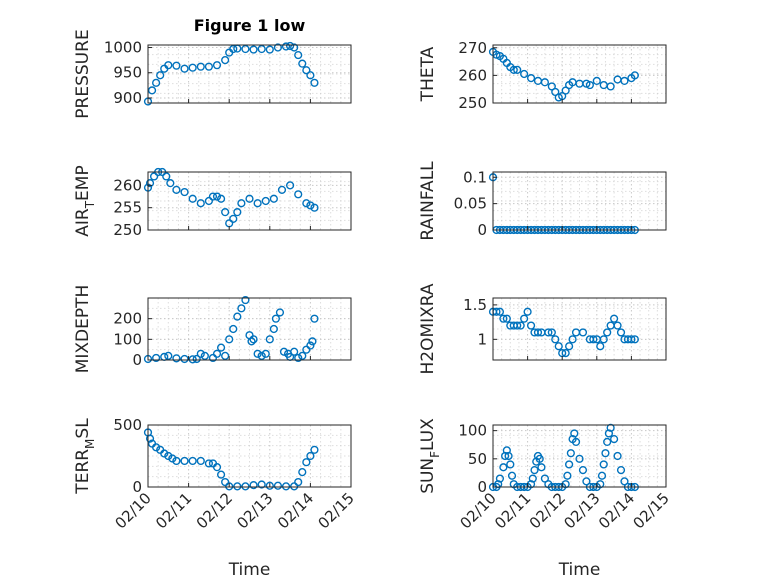 The image size is (778, 583). I want to click on y-tick-label: 1.5, so click(475, 305).